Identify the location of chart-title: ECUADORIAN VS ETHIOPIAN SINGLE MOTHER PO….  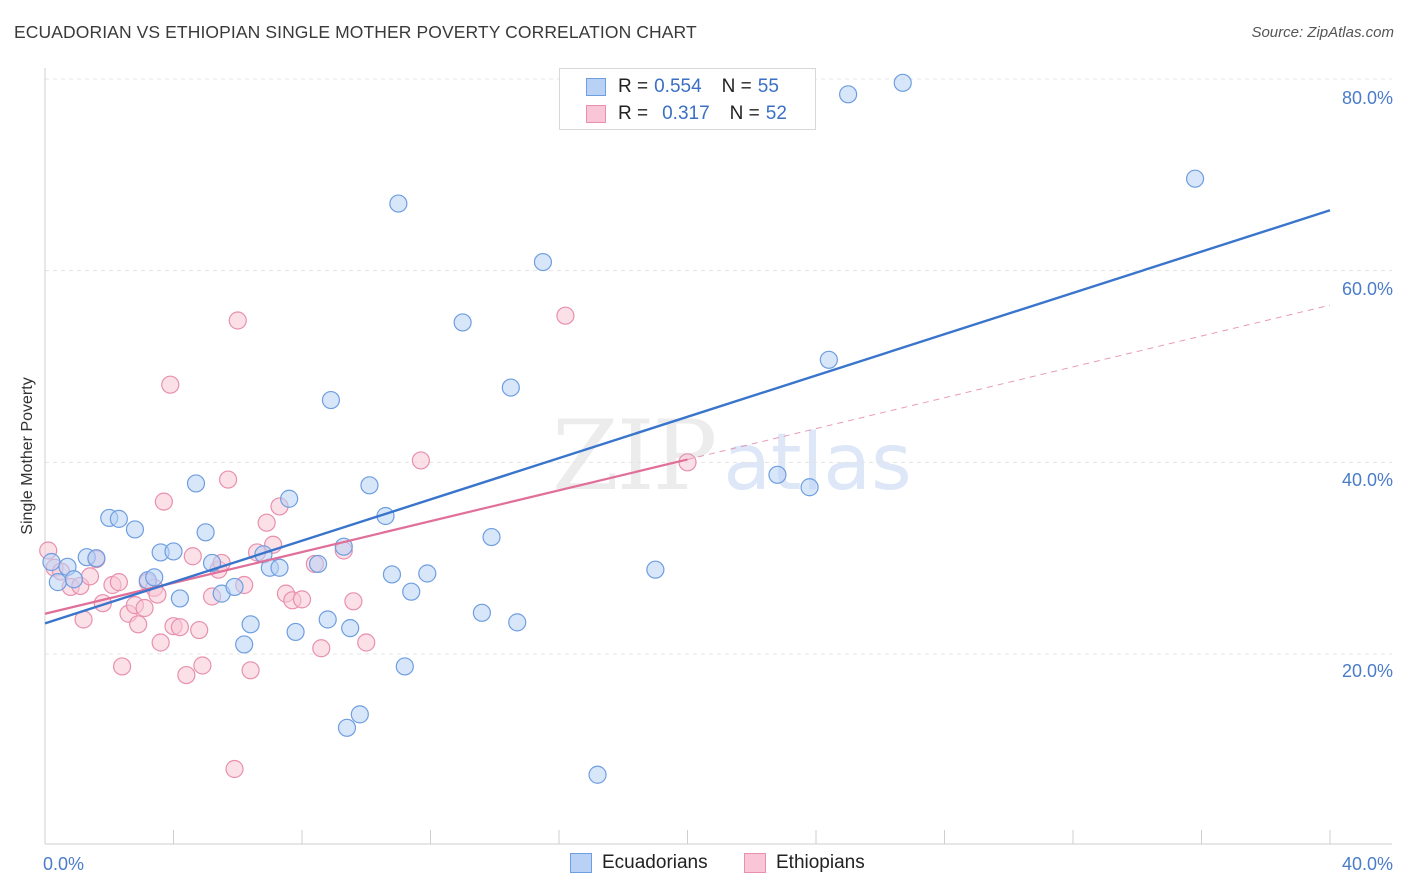
(355, 32).